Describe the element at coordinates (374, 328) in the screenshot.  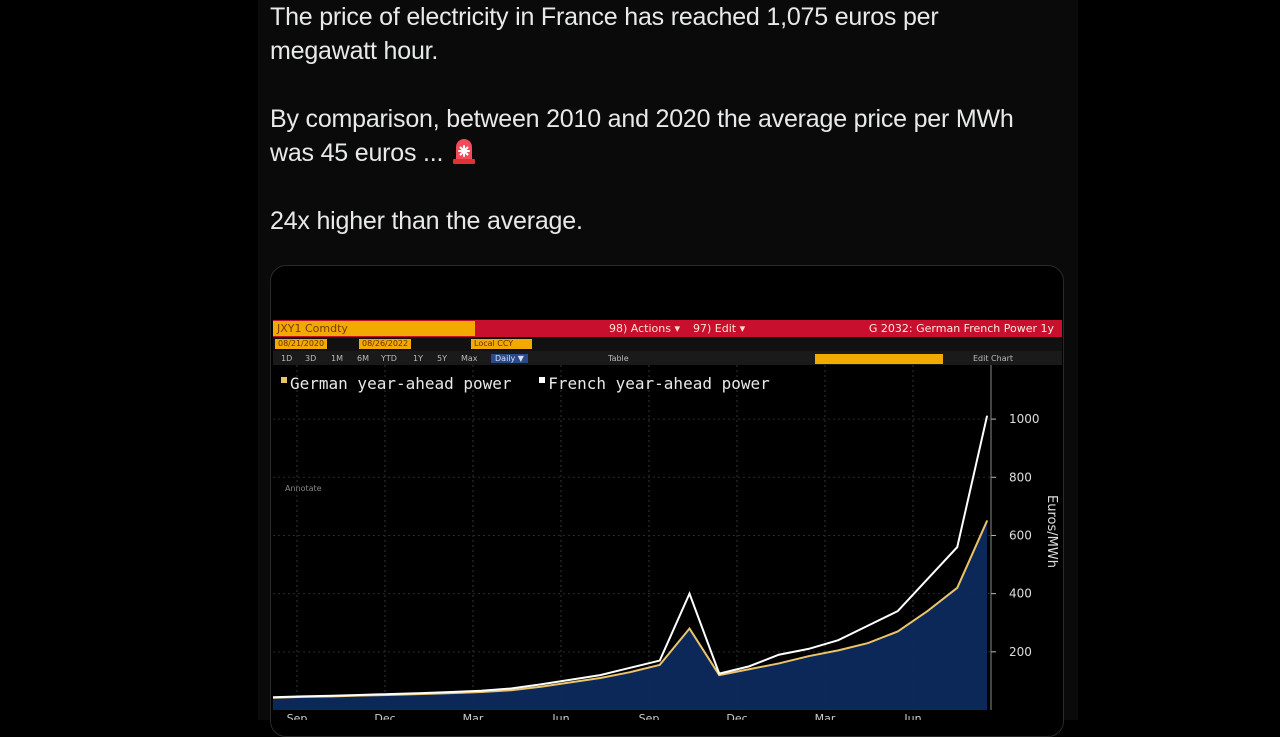
I see `ticker-field: JXY1 Comdty` at that location.